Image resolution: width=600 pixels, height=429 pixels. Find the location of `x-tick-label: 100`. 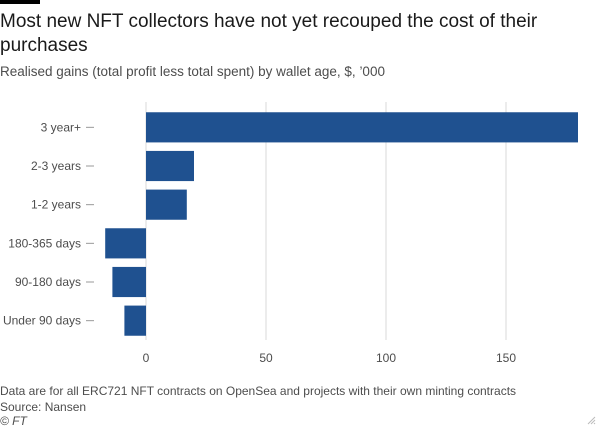

x-tick-label: 100 is located at coordinates (386, 358).